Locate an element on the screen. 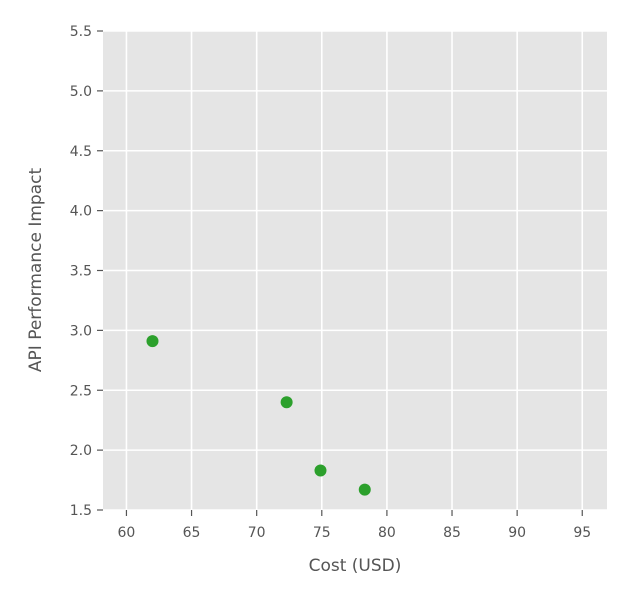 The width and height of the screenshot is (630, 600). x-tick-label: 85 is located at coordinates (452, 533).